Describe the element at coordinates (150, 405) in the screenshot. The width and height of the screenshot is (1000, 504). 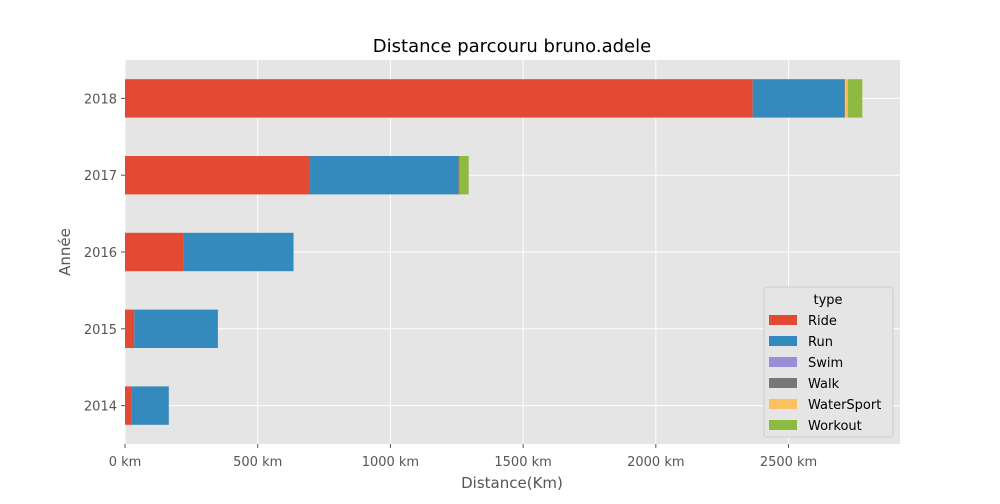
I see `bar-run-2014` at that location.